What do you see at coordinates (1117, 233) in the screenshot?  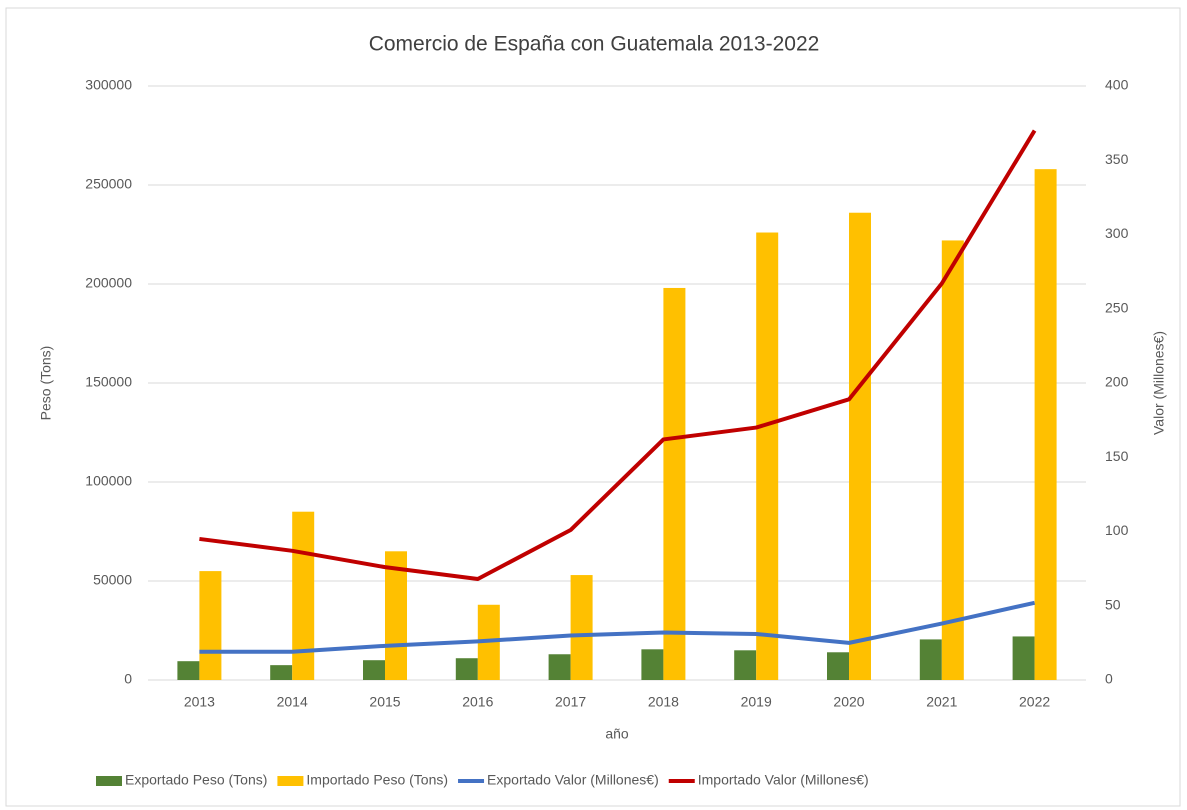 I see `y2-tick-label: 300` at bounding box center [1117, 233].